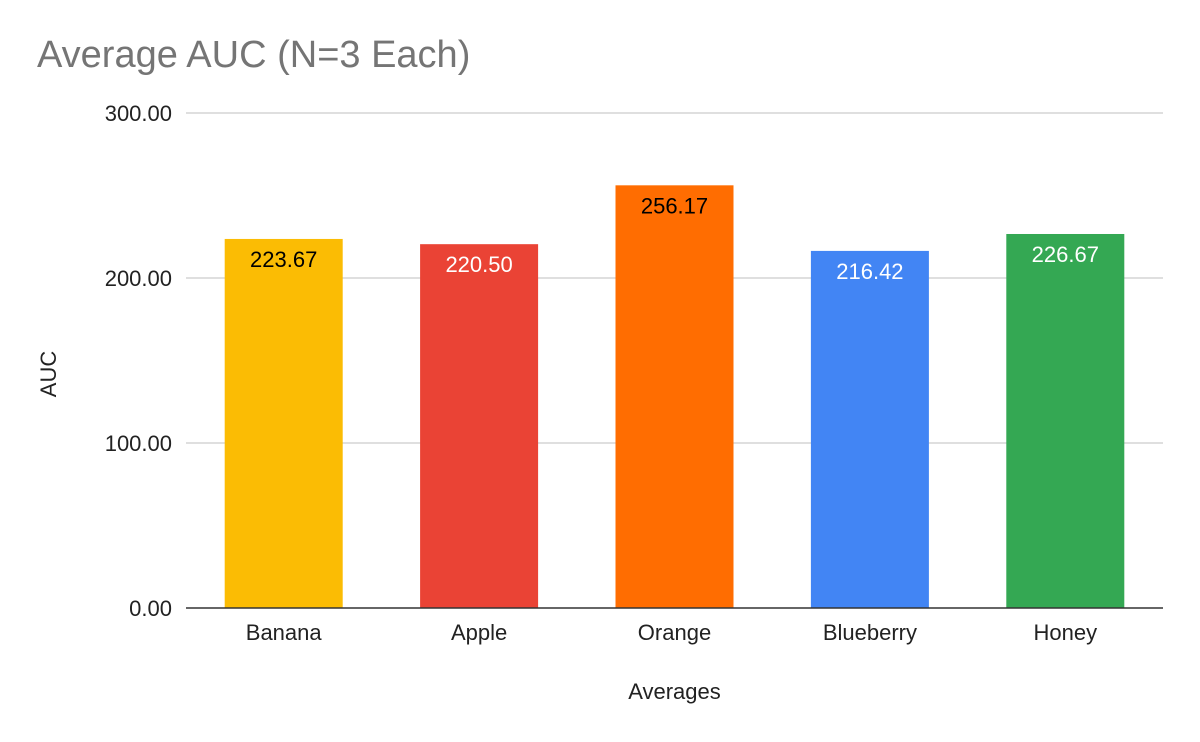 The image size is (1200, 742). I want to click on data-label: 216.42, so click(869, 271).